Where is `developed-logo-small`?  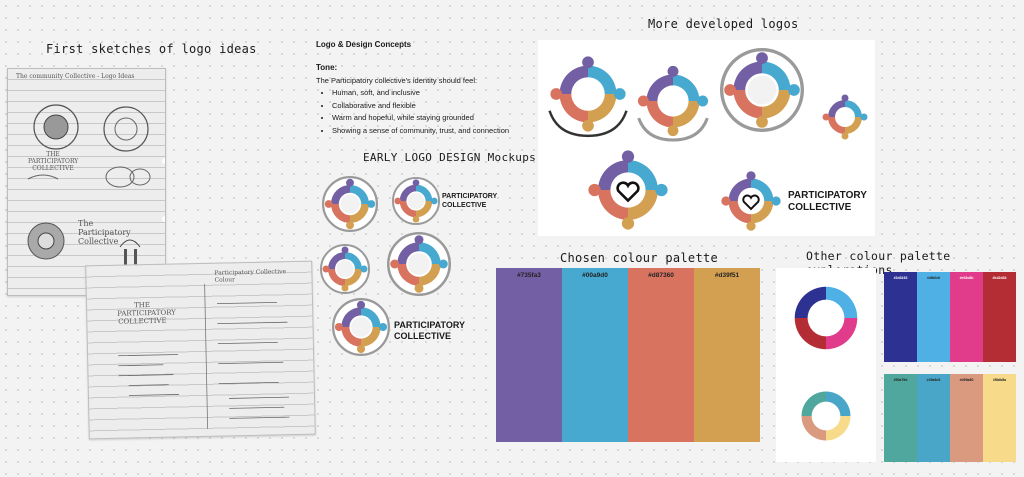 developed-logo-small is located at coordinates (845, 117).